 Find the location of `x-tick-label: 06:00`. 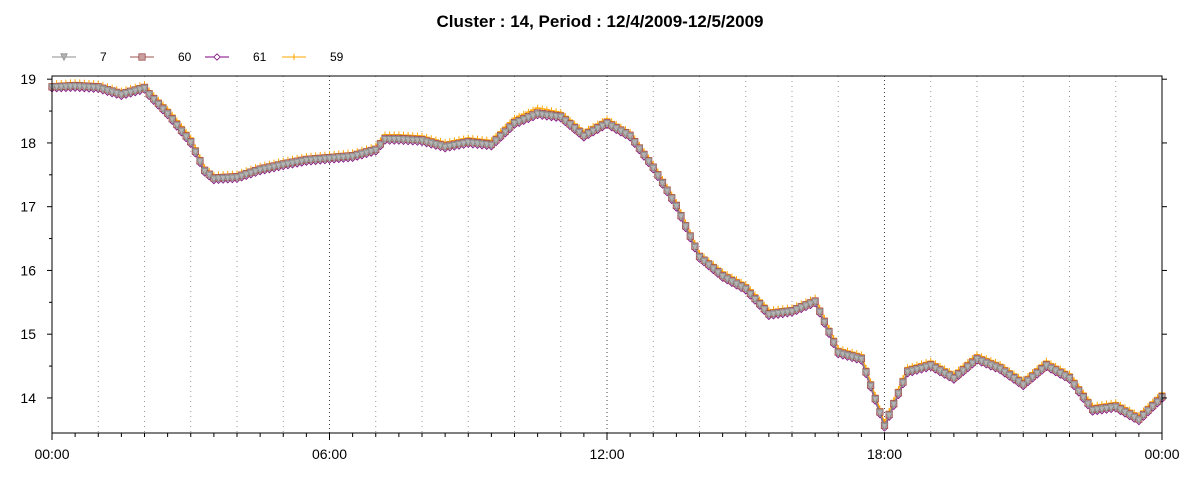

x-tick-label: 06:00 is located at coordinates (329, 454).